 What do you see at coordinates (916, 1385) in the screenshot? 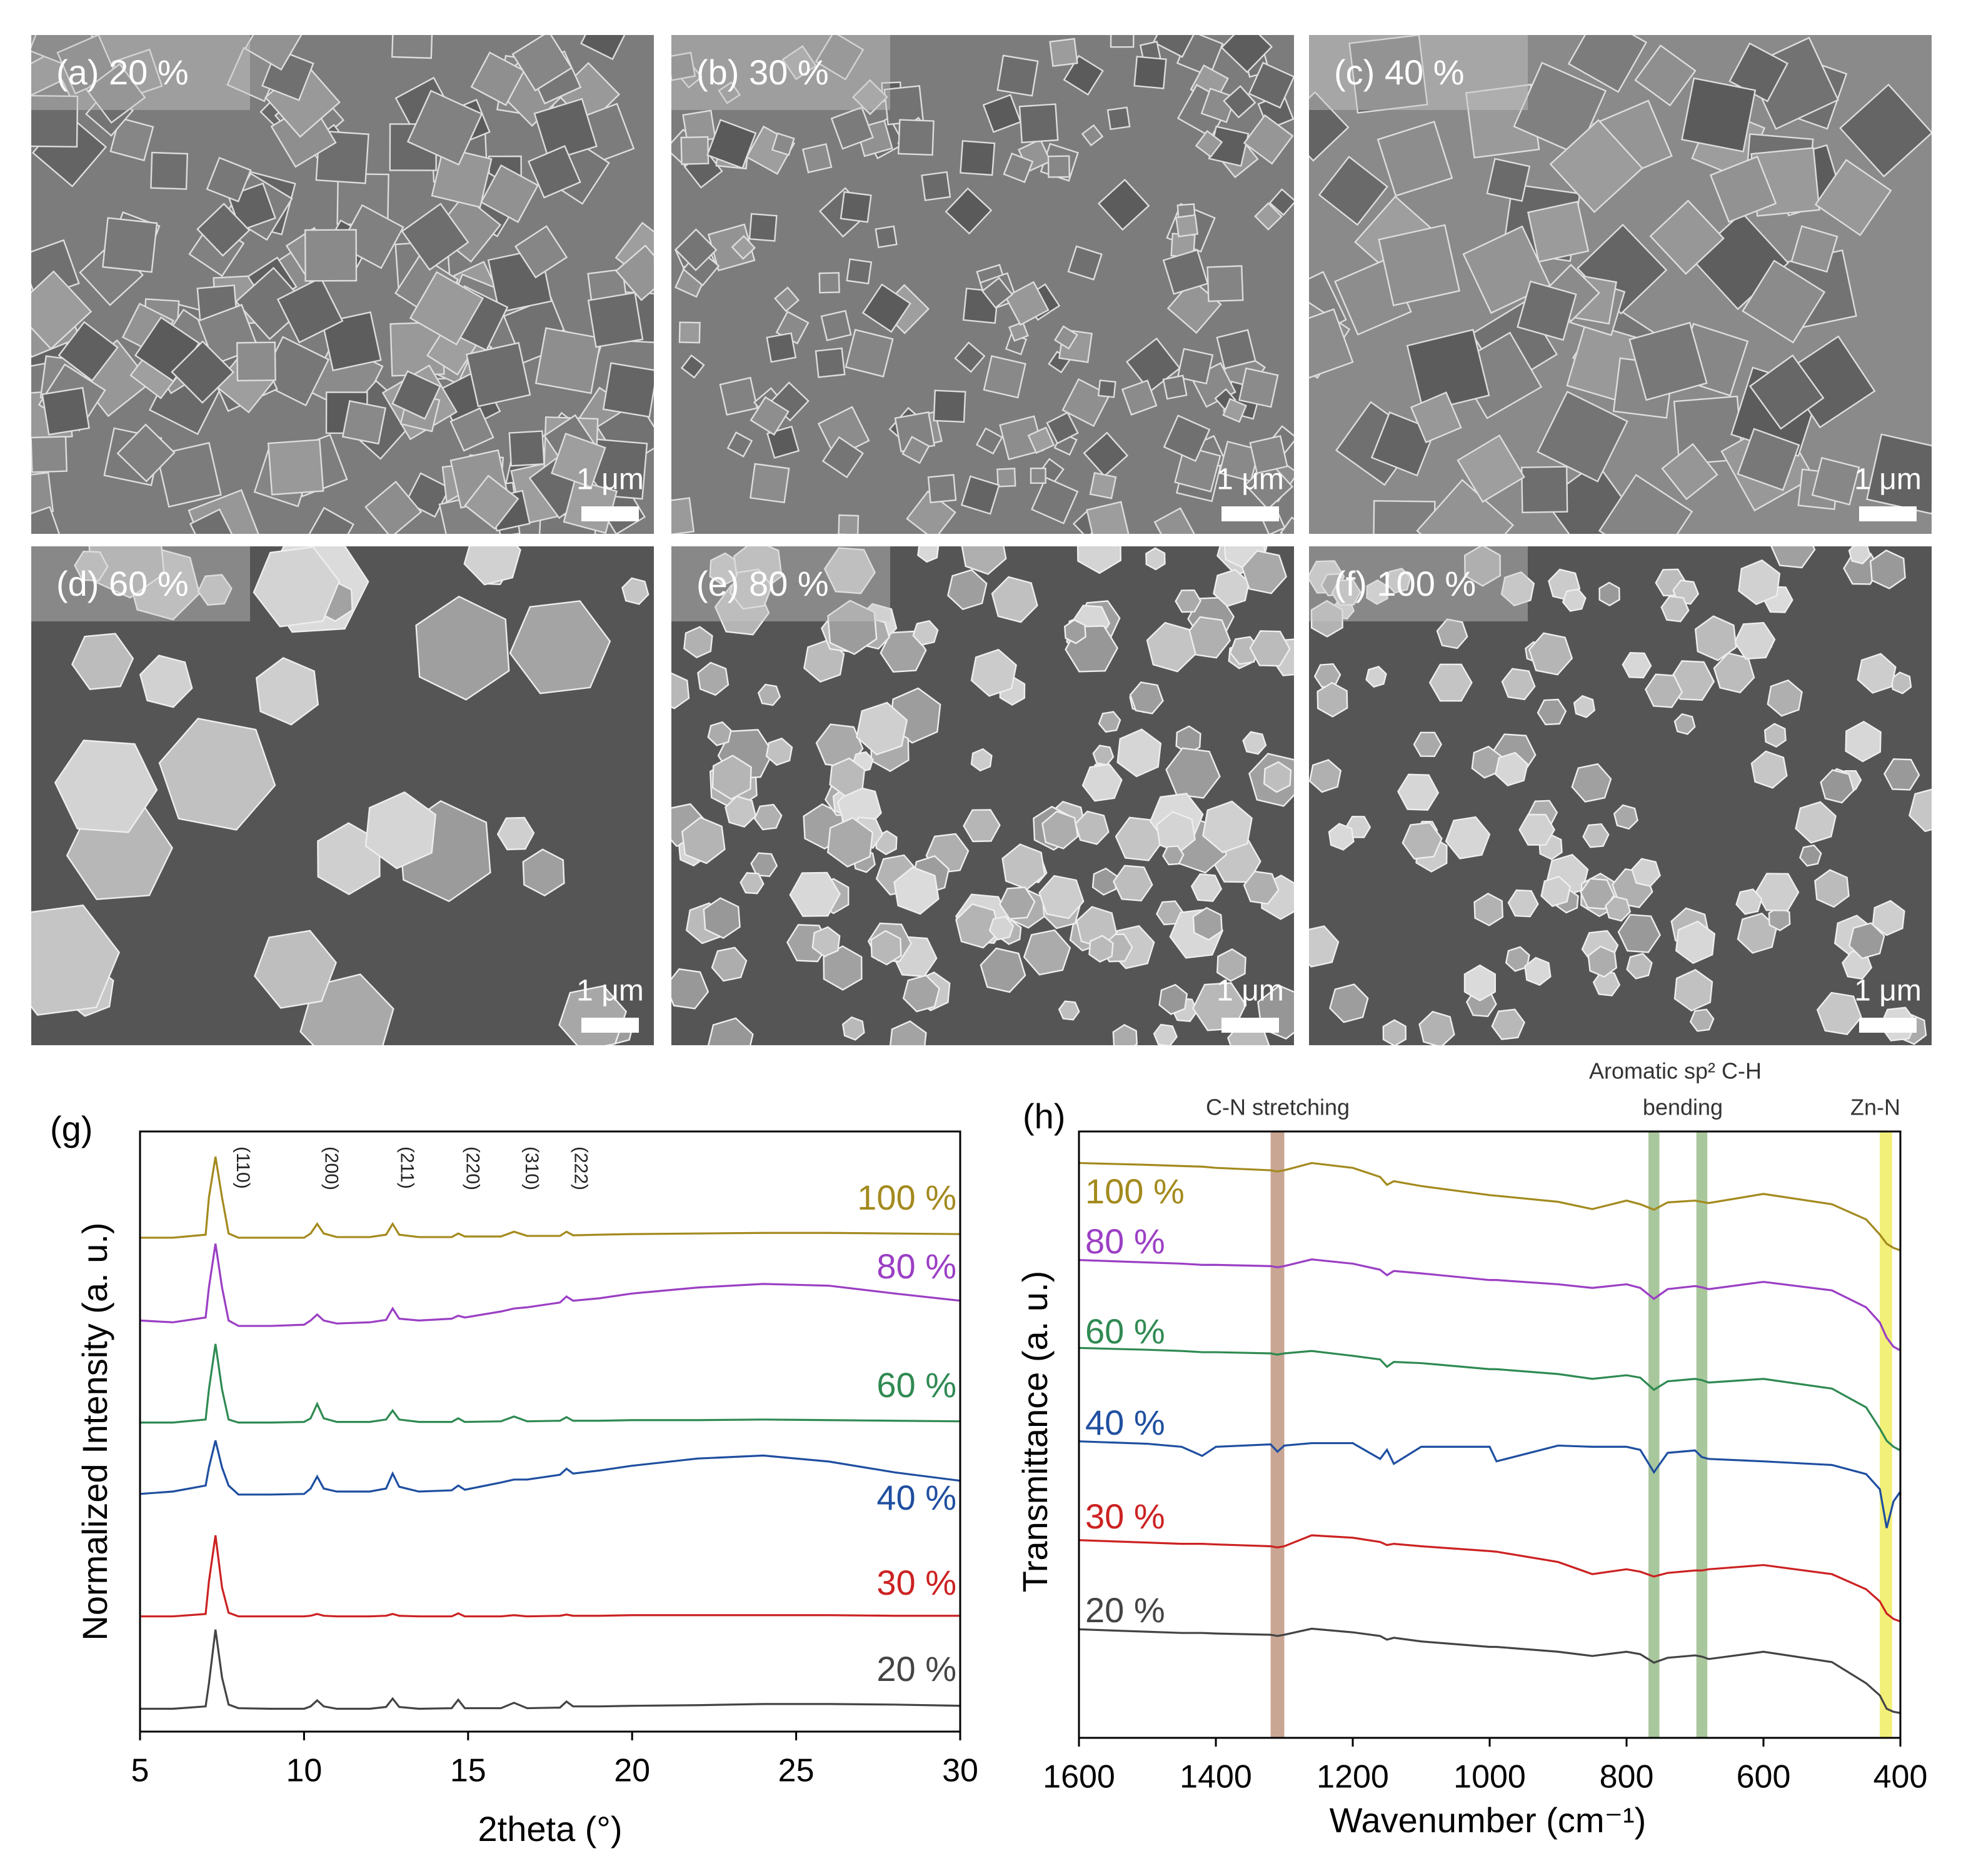
I see `series-label: 60 %` at bounding box center [916, 1385].